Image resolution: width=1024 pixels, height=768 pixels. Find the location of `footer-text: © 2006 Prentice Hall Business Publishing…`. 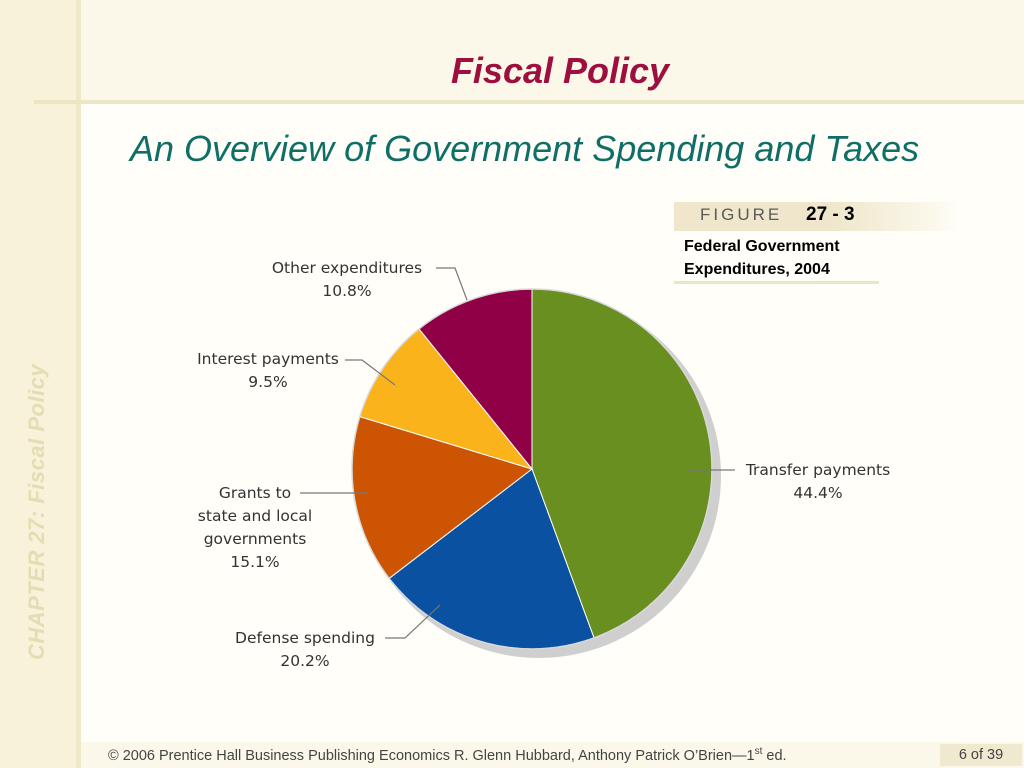

footer-text: © 2006 Prentice Hall Business Publishing… is located at coordinates (431, 755).